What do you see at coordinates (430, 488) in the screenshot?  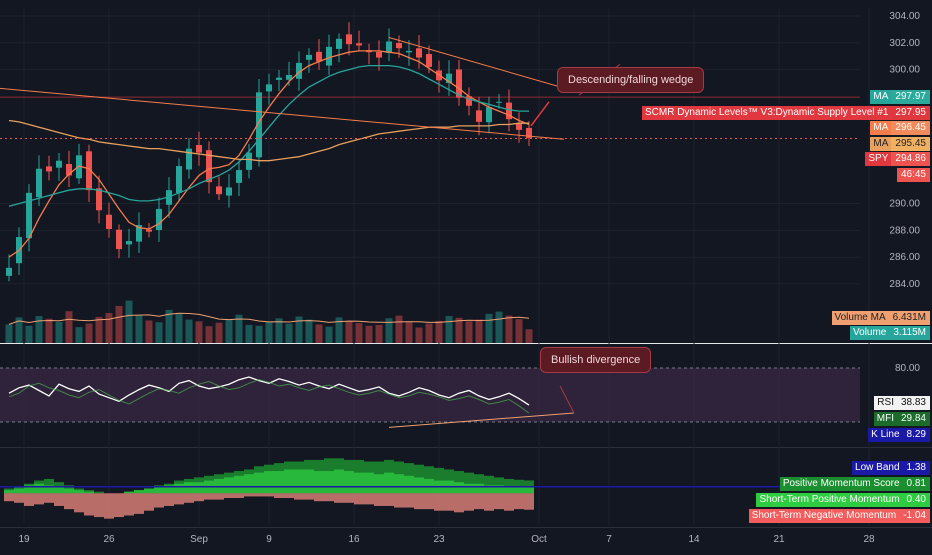 I see `momentum-panel` at bounding box center [430, 488].